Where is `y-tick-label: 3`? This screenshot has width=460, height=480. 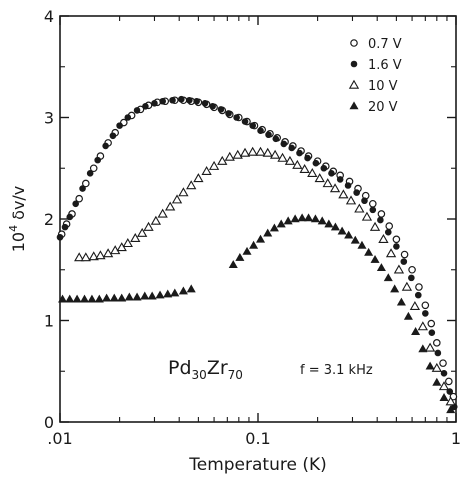
y-tick-label: 3 is located at coordinates (49, 118).